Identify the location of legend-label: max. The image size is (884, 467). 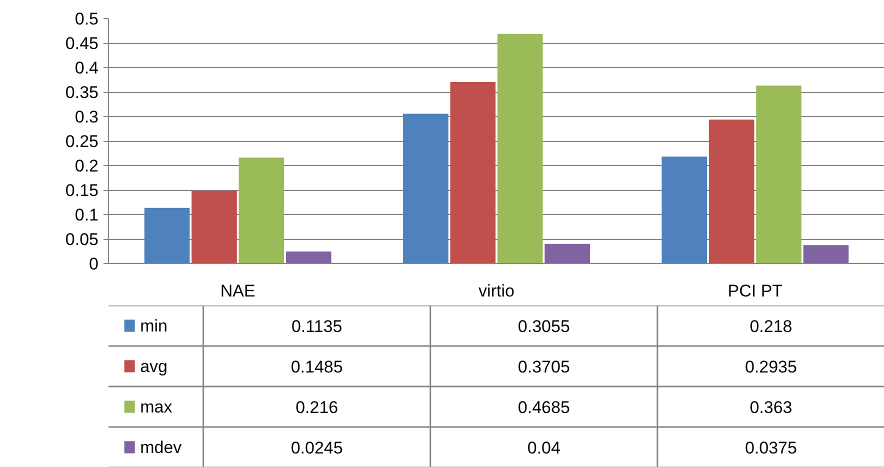
(156, 406).